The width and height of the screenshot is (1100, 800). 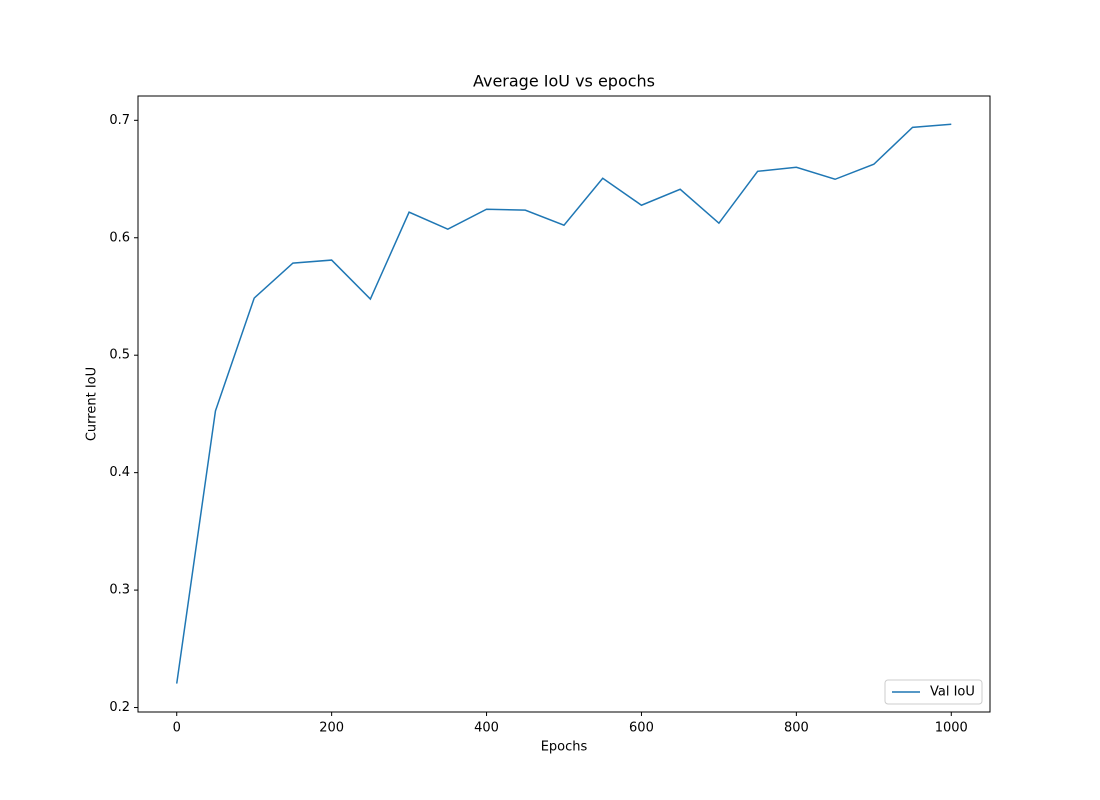 What do you see at coordinates (119, 590) in the screenshot?
I see `y-tick-label: 0.3` at bounding box center [119, 590].